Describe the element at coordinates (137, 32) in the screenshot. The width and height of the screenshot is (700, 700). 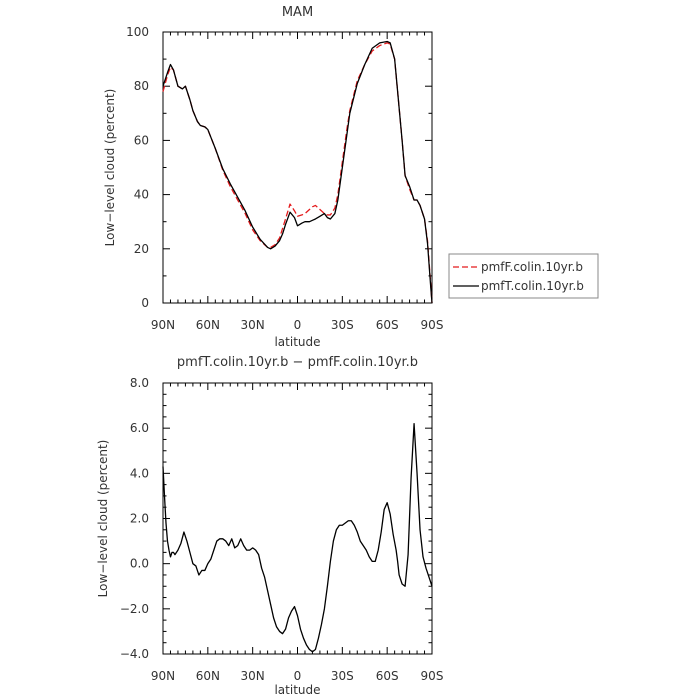
I see `y-tick-label: 100` at that location.